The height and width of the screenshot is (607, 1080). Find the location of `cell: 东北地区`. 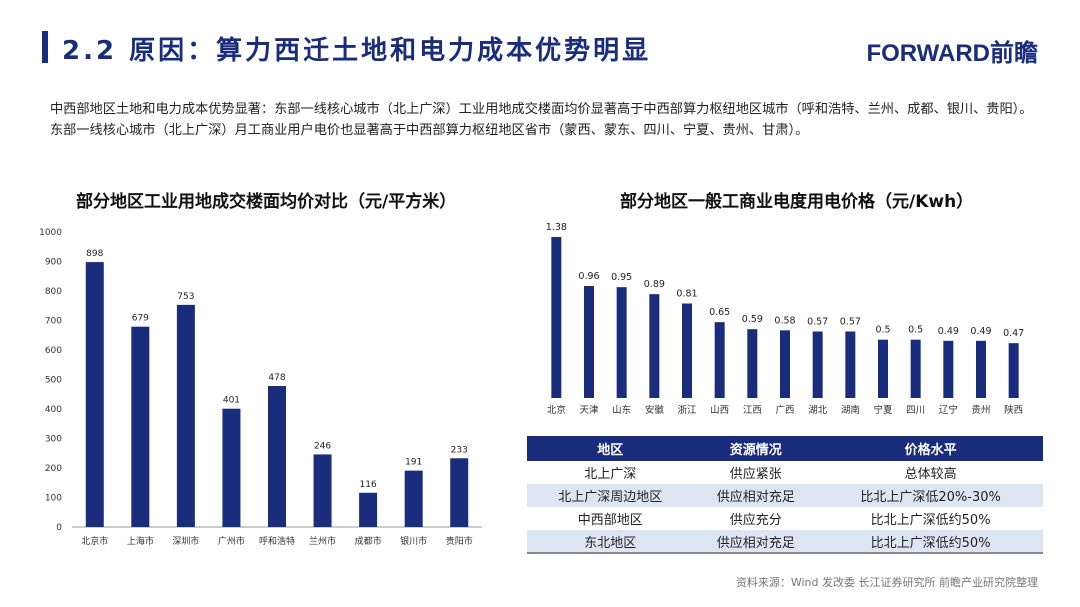

cell: 东北地区 is located at coordinates (610, 542).